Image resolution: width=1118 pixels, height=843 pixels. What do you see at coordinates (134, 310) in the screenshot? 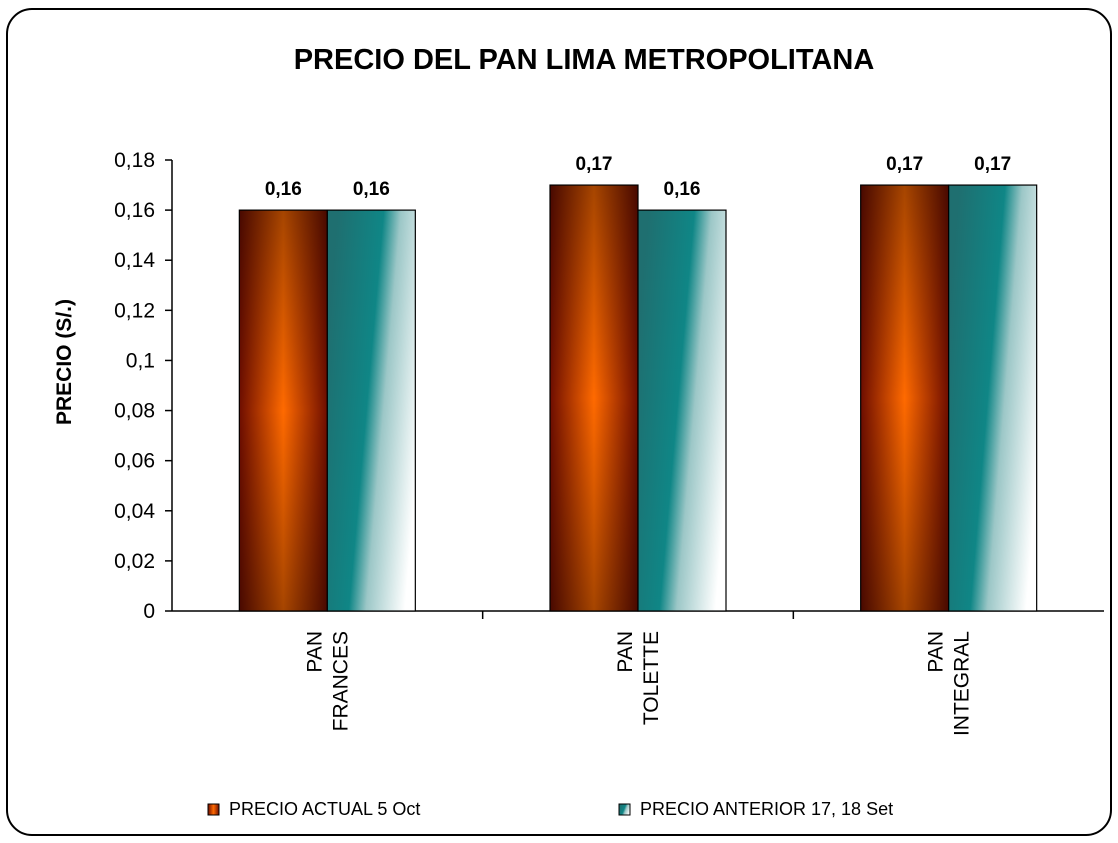
I see `y-tick-label: 0,12` at bounding box center [134, 310].